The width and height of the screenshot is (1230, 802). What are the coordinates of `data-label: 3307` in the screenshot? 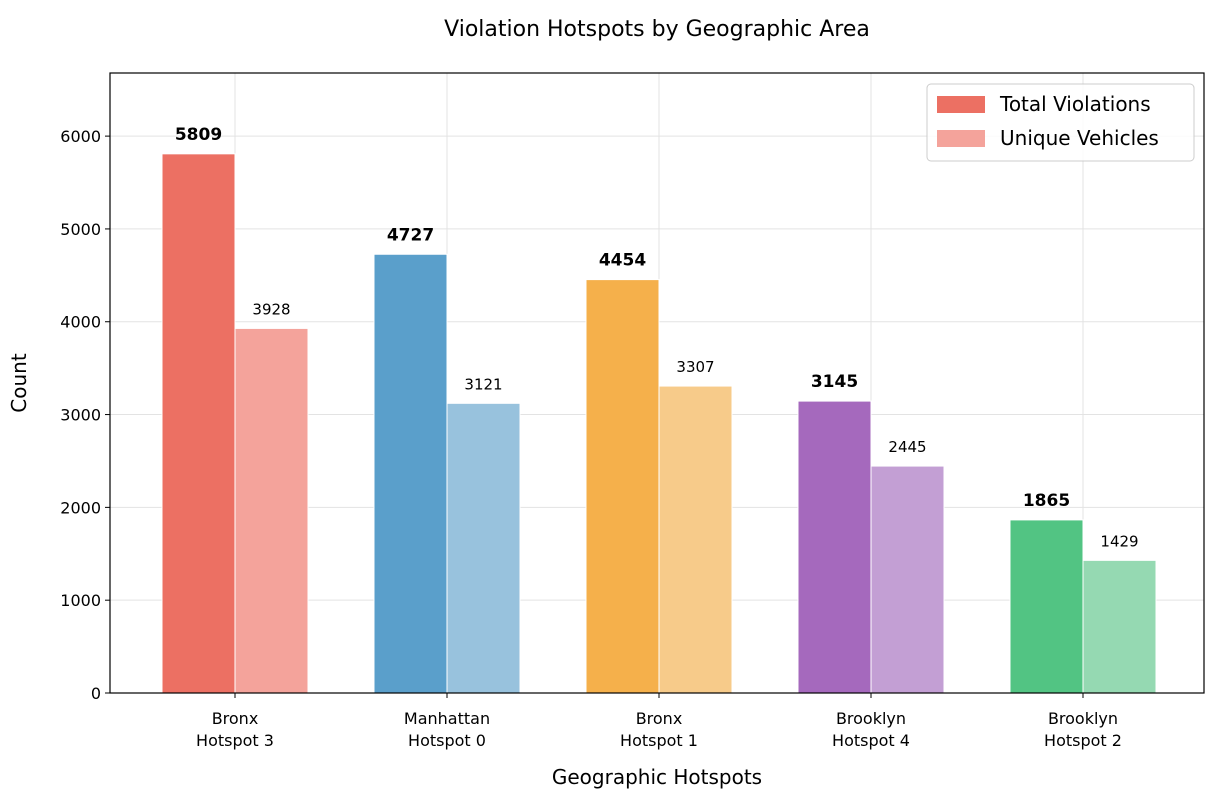 It's located at (695, 367).